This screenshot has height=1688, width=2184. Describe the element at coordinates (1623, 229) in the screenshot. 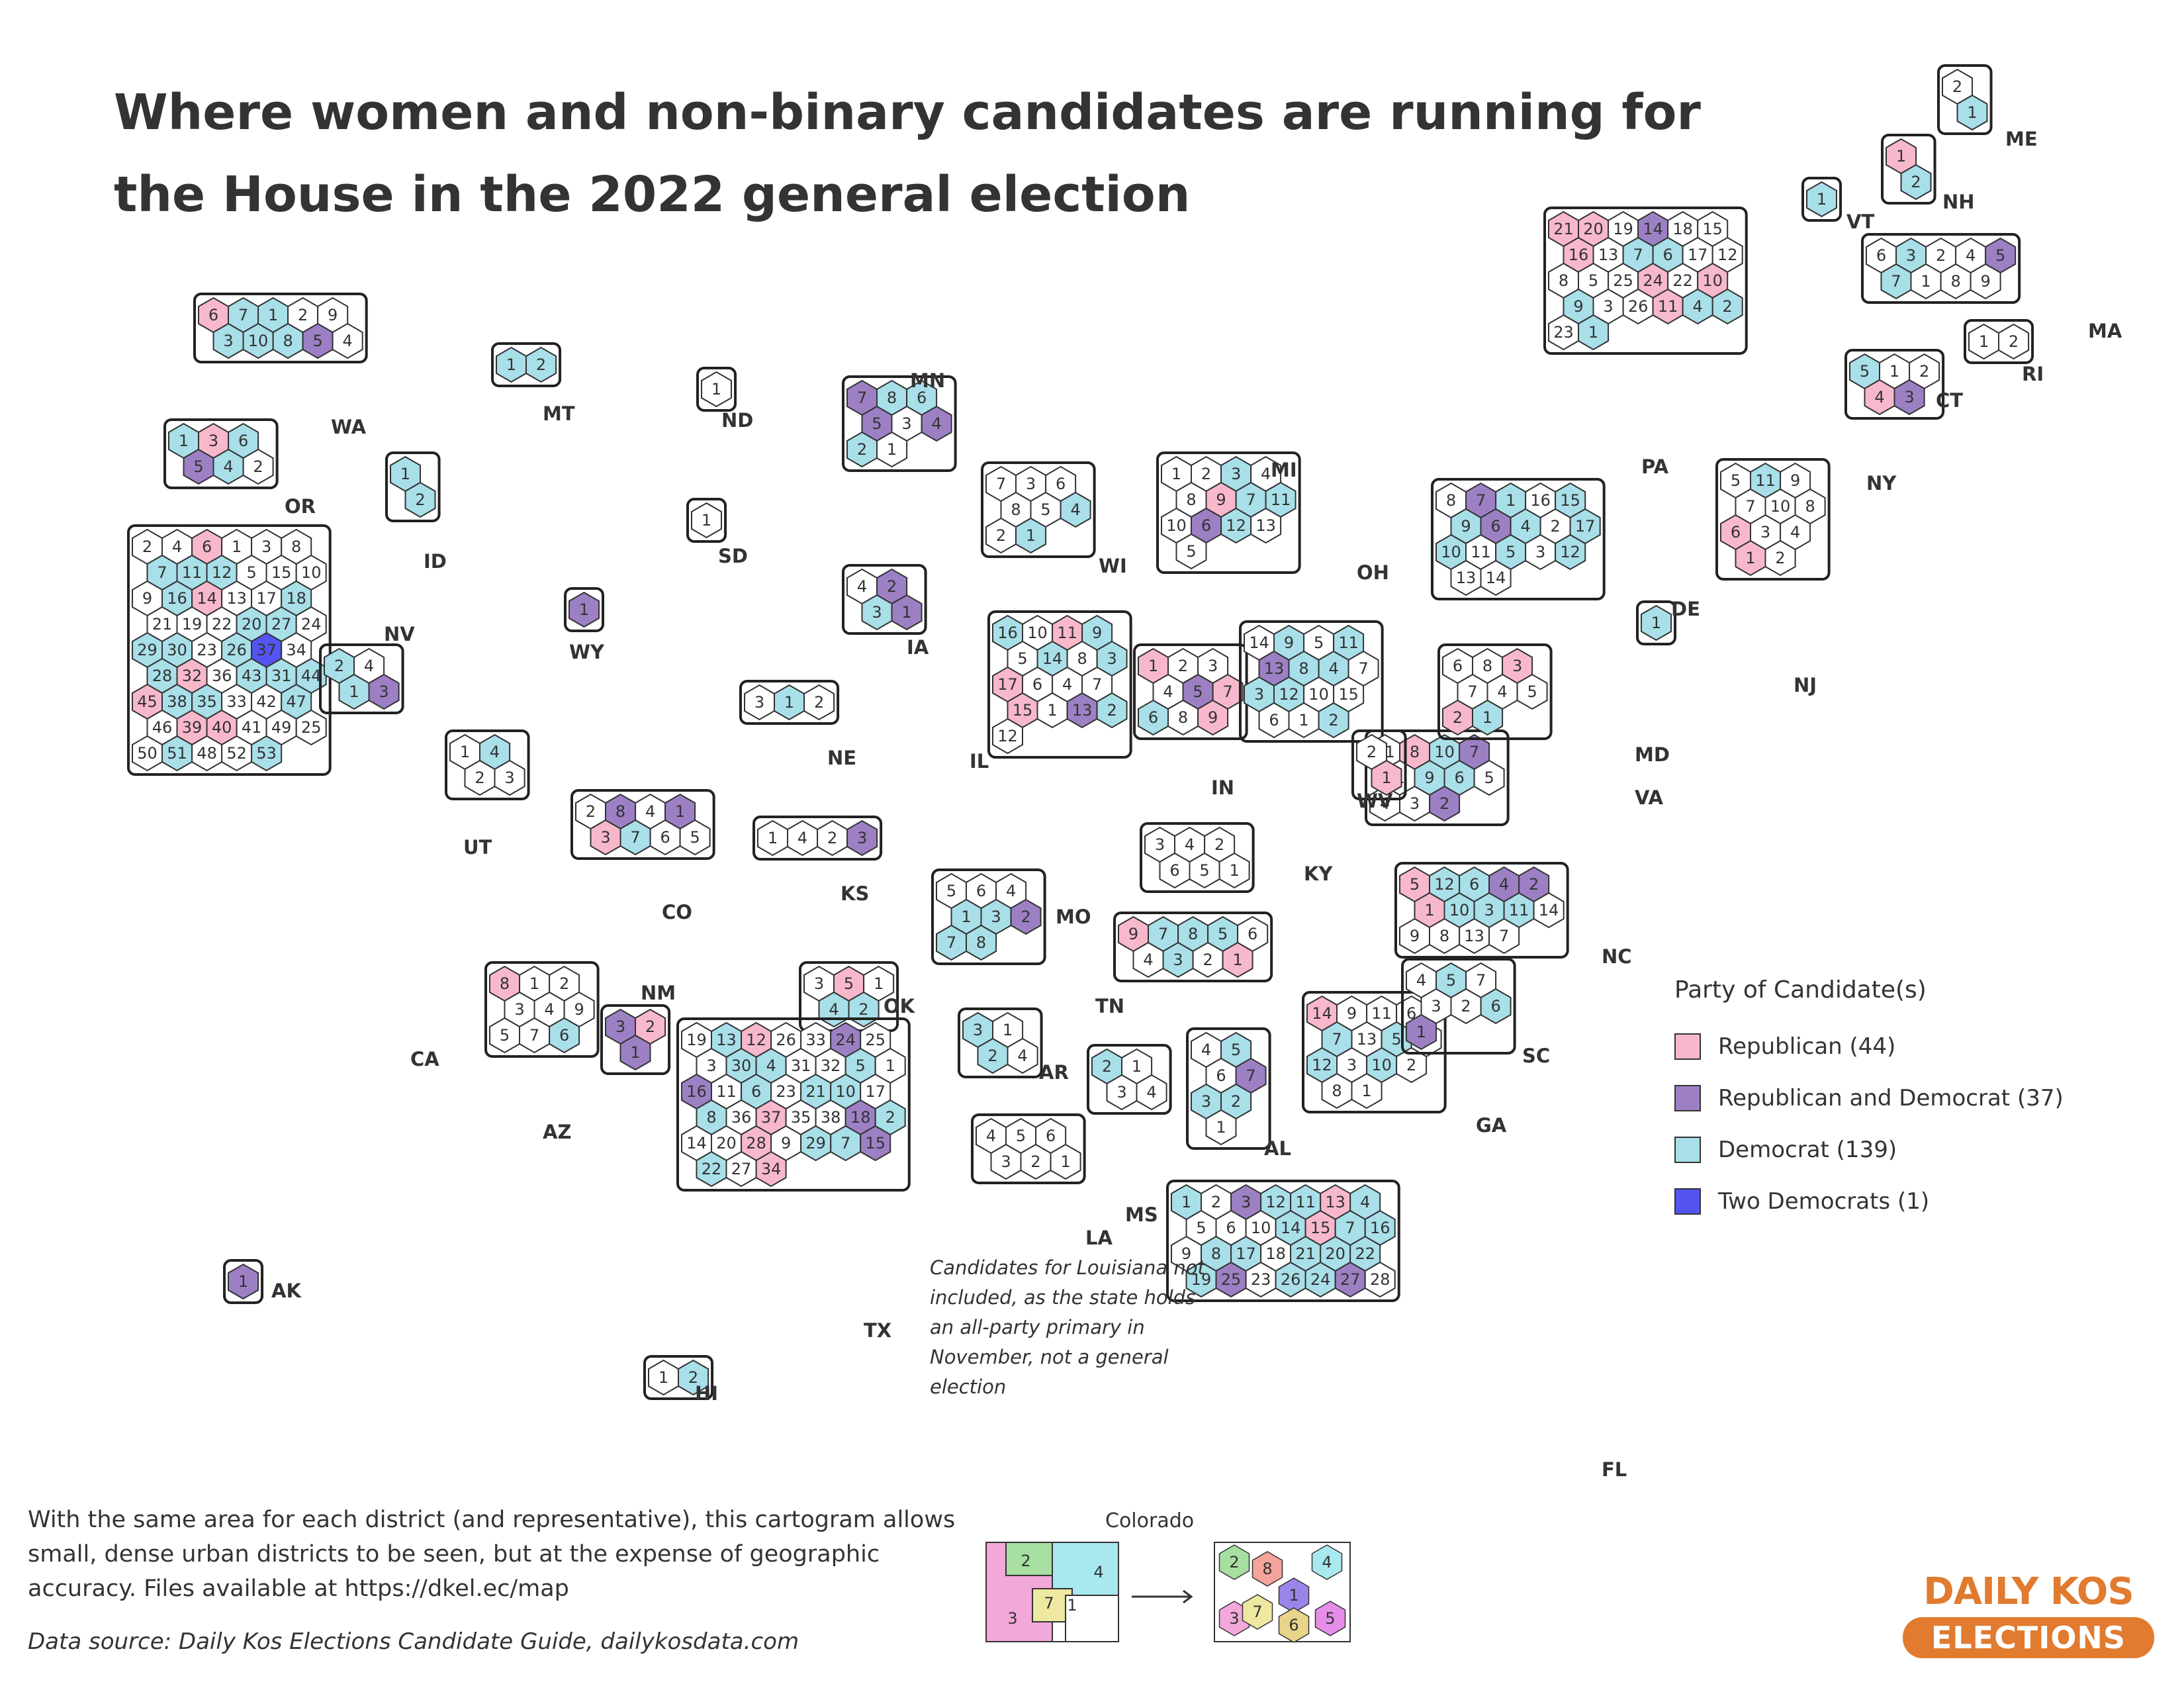

I see `district-number: 19` at that location.